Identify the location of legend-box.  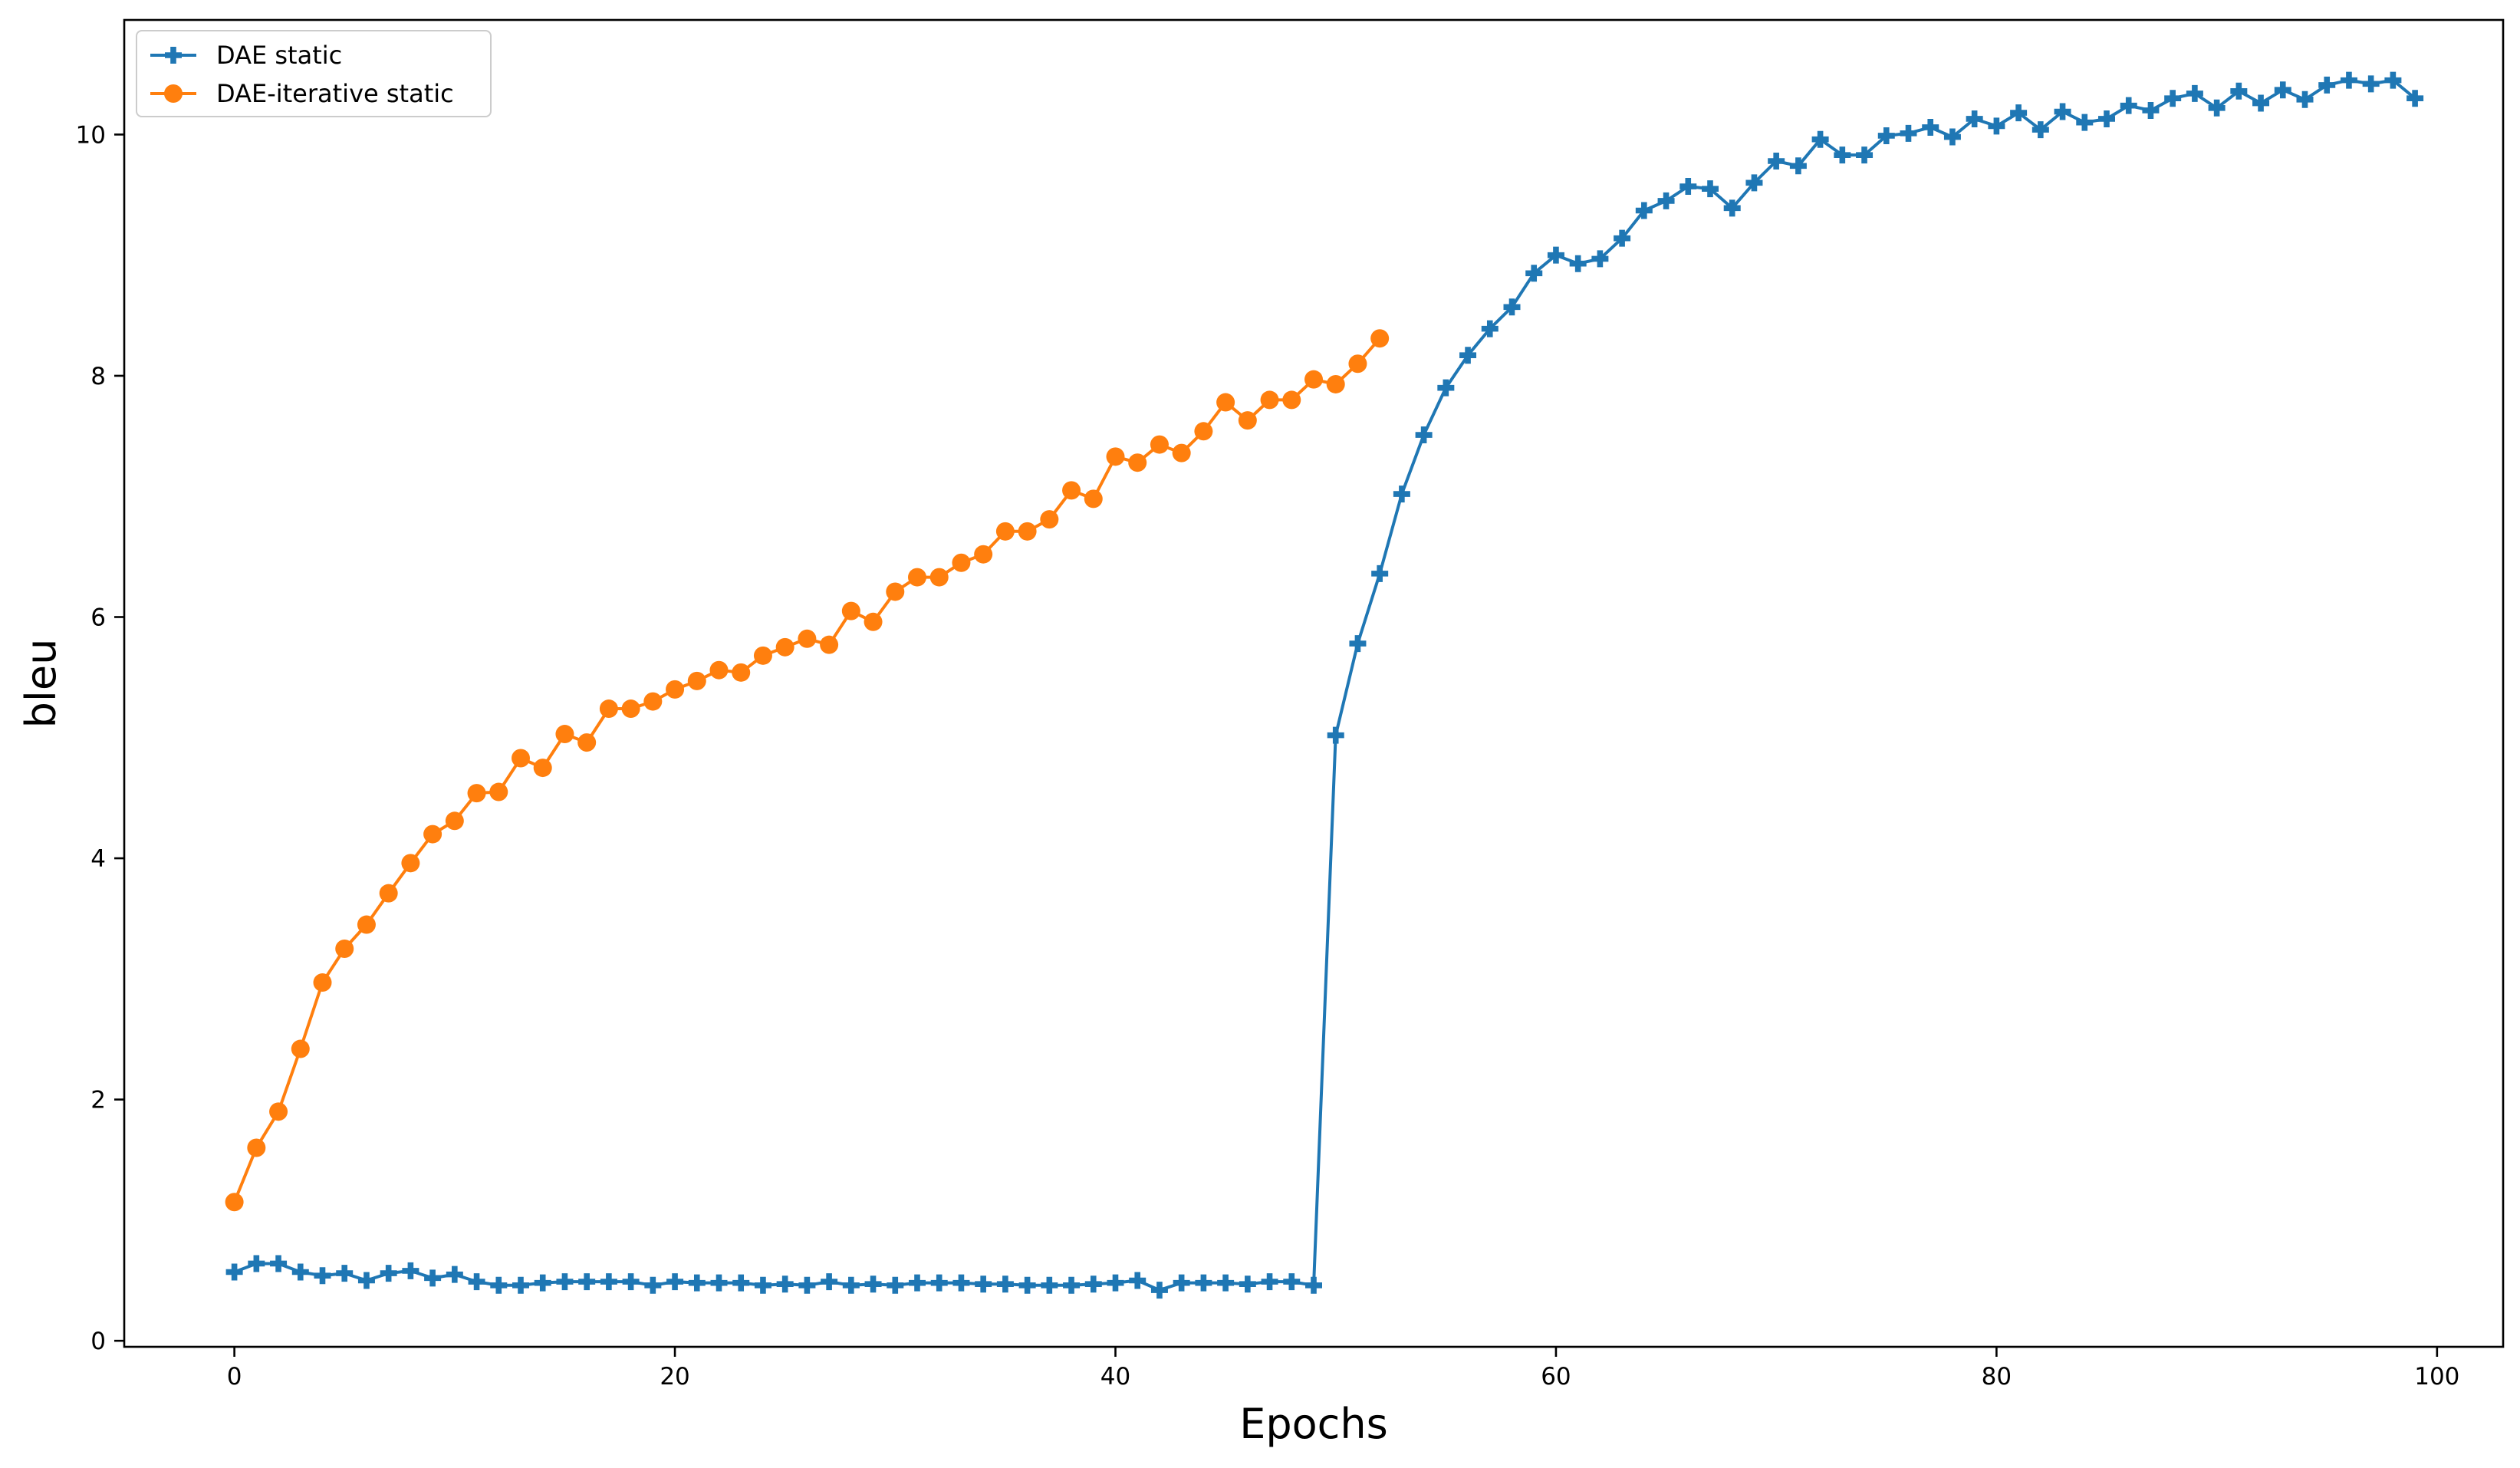
(314, 73).